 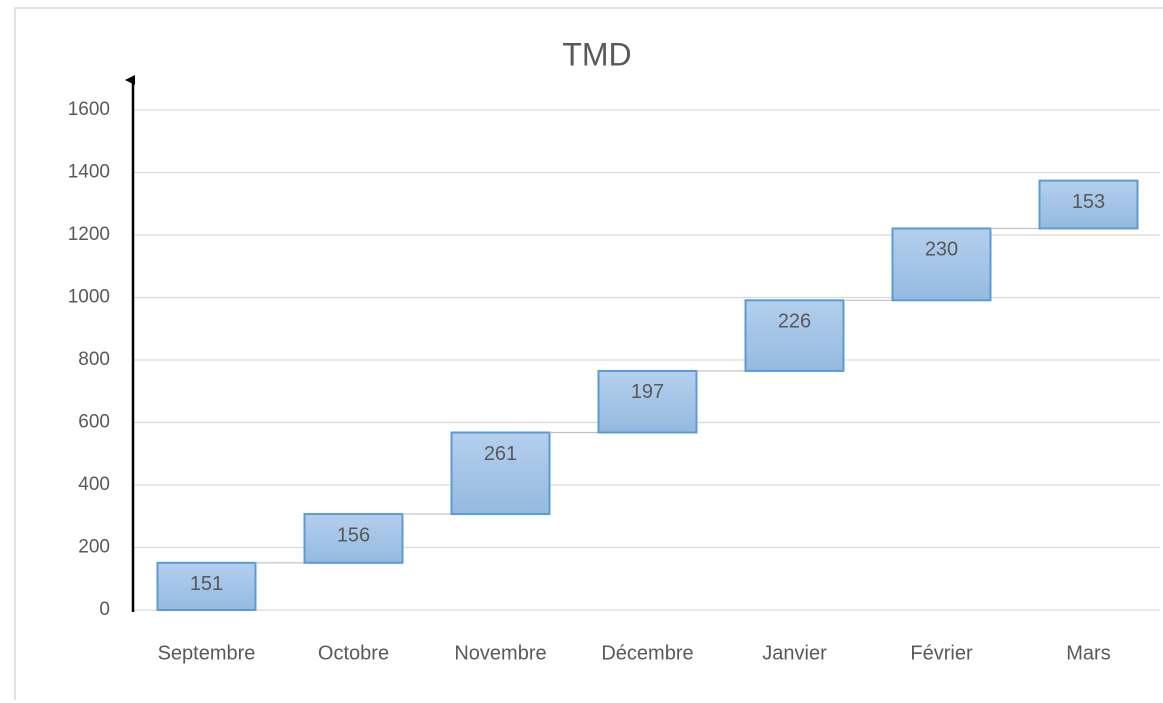 I want to click on x-tick-label: Novembre, so click(x=500, y=653).